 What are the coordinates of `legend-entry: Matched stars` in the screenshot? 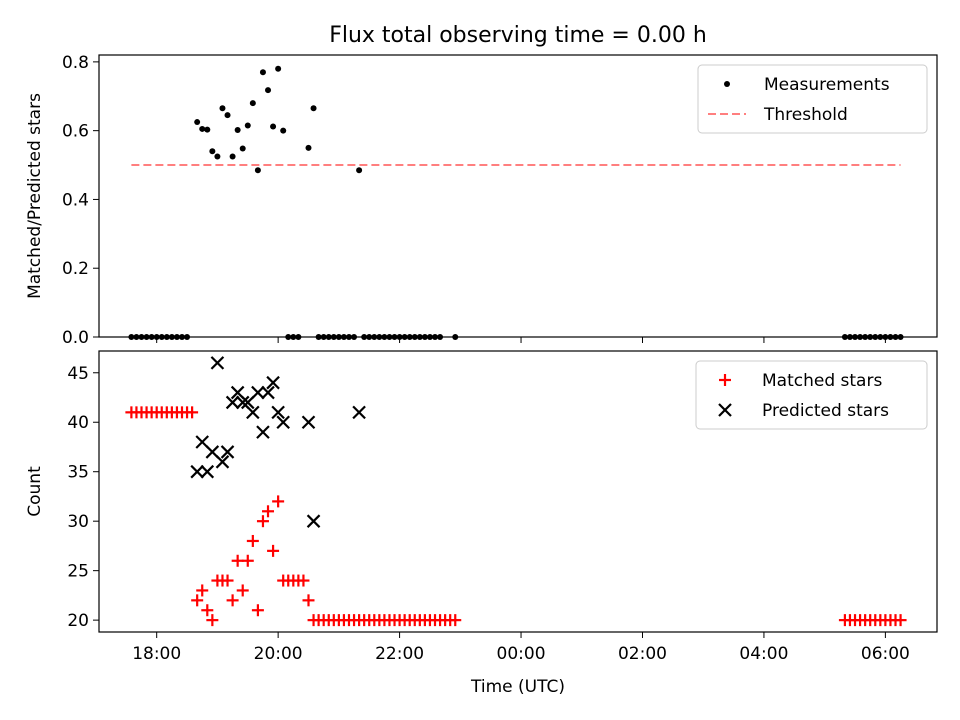 It's located at (800, 381).